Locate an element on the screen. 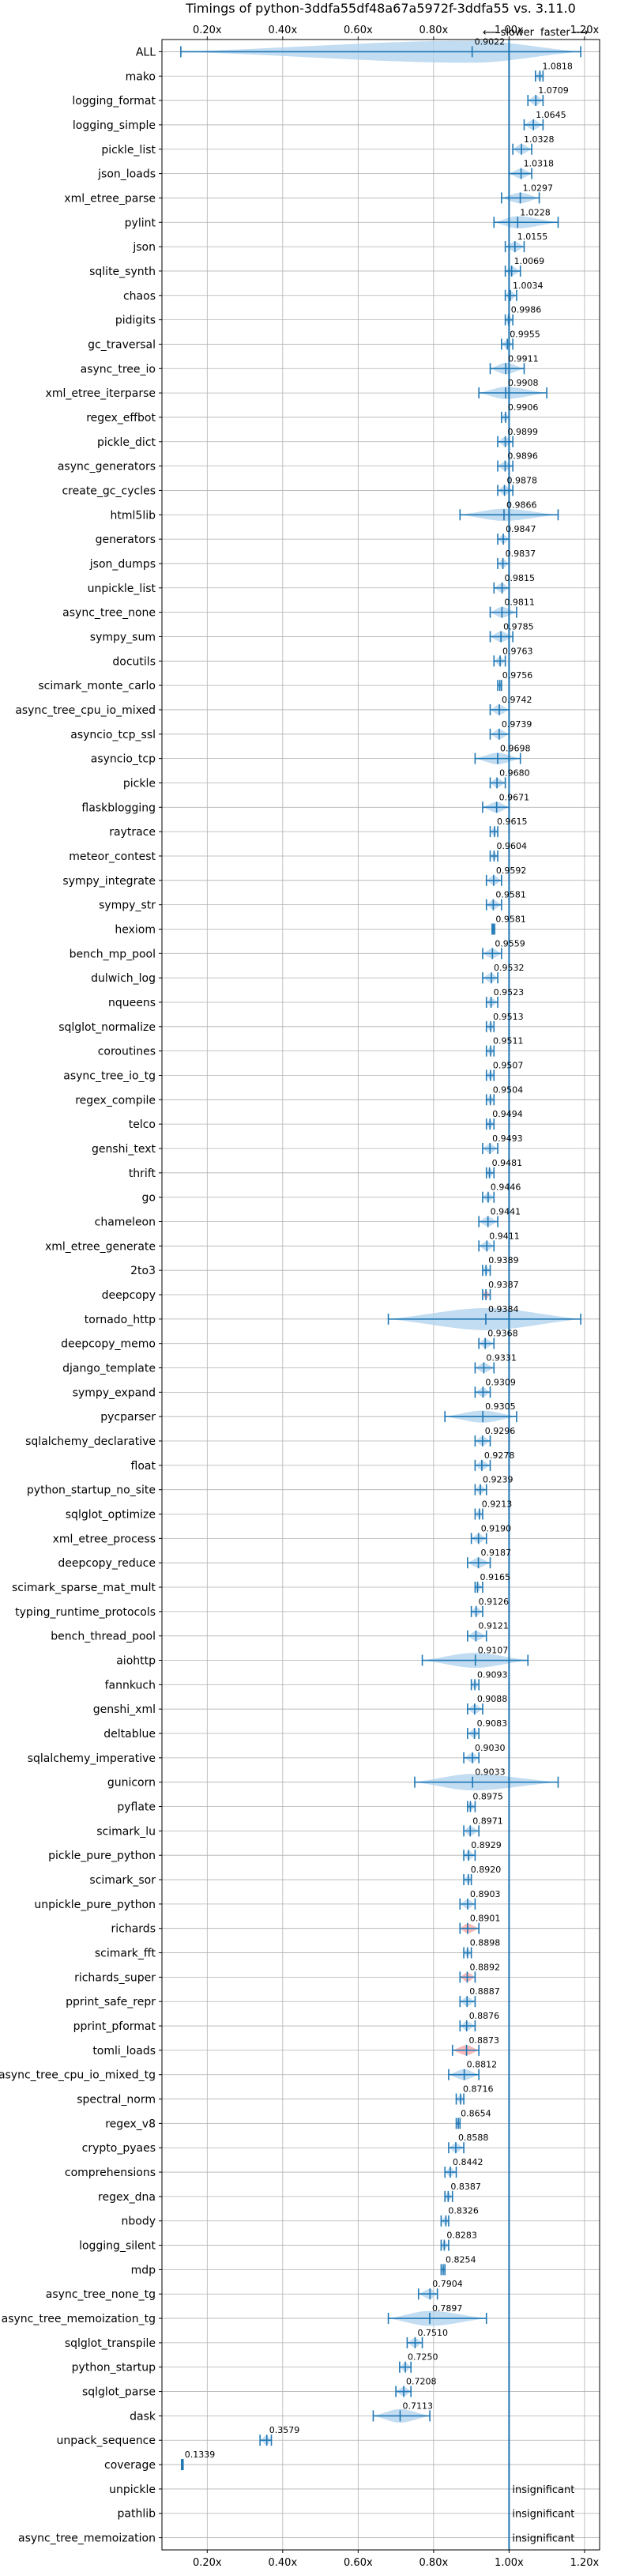  value-label: 0.9088 is located at coordinates (493, 1699).